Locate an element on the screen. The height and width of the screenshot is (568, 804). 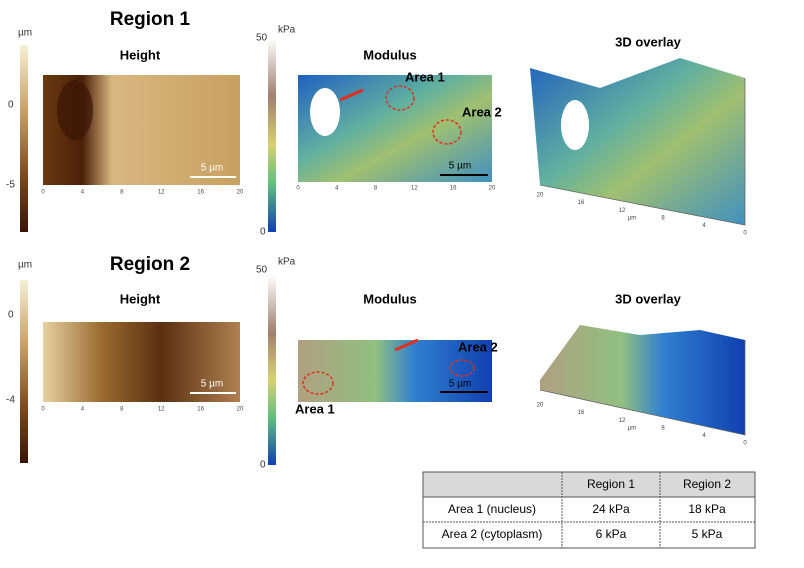
colorbar-tick: -4 is located at coordinates (10, 400).